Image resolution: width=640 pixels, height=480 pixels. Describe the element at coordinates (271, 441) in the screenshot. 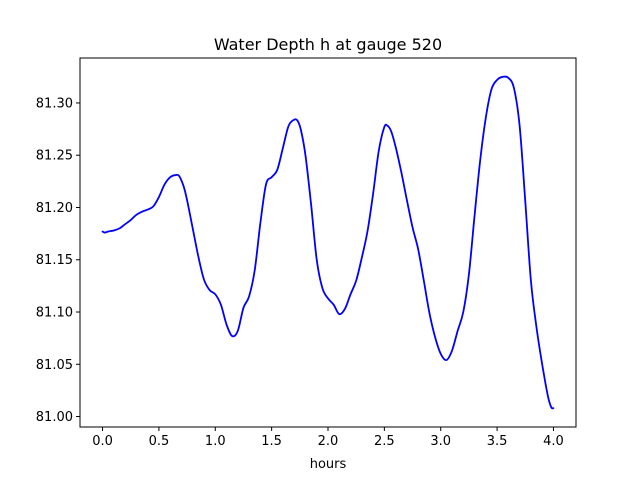

I see `x-tick-label: 1.5` at that location.